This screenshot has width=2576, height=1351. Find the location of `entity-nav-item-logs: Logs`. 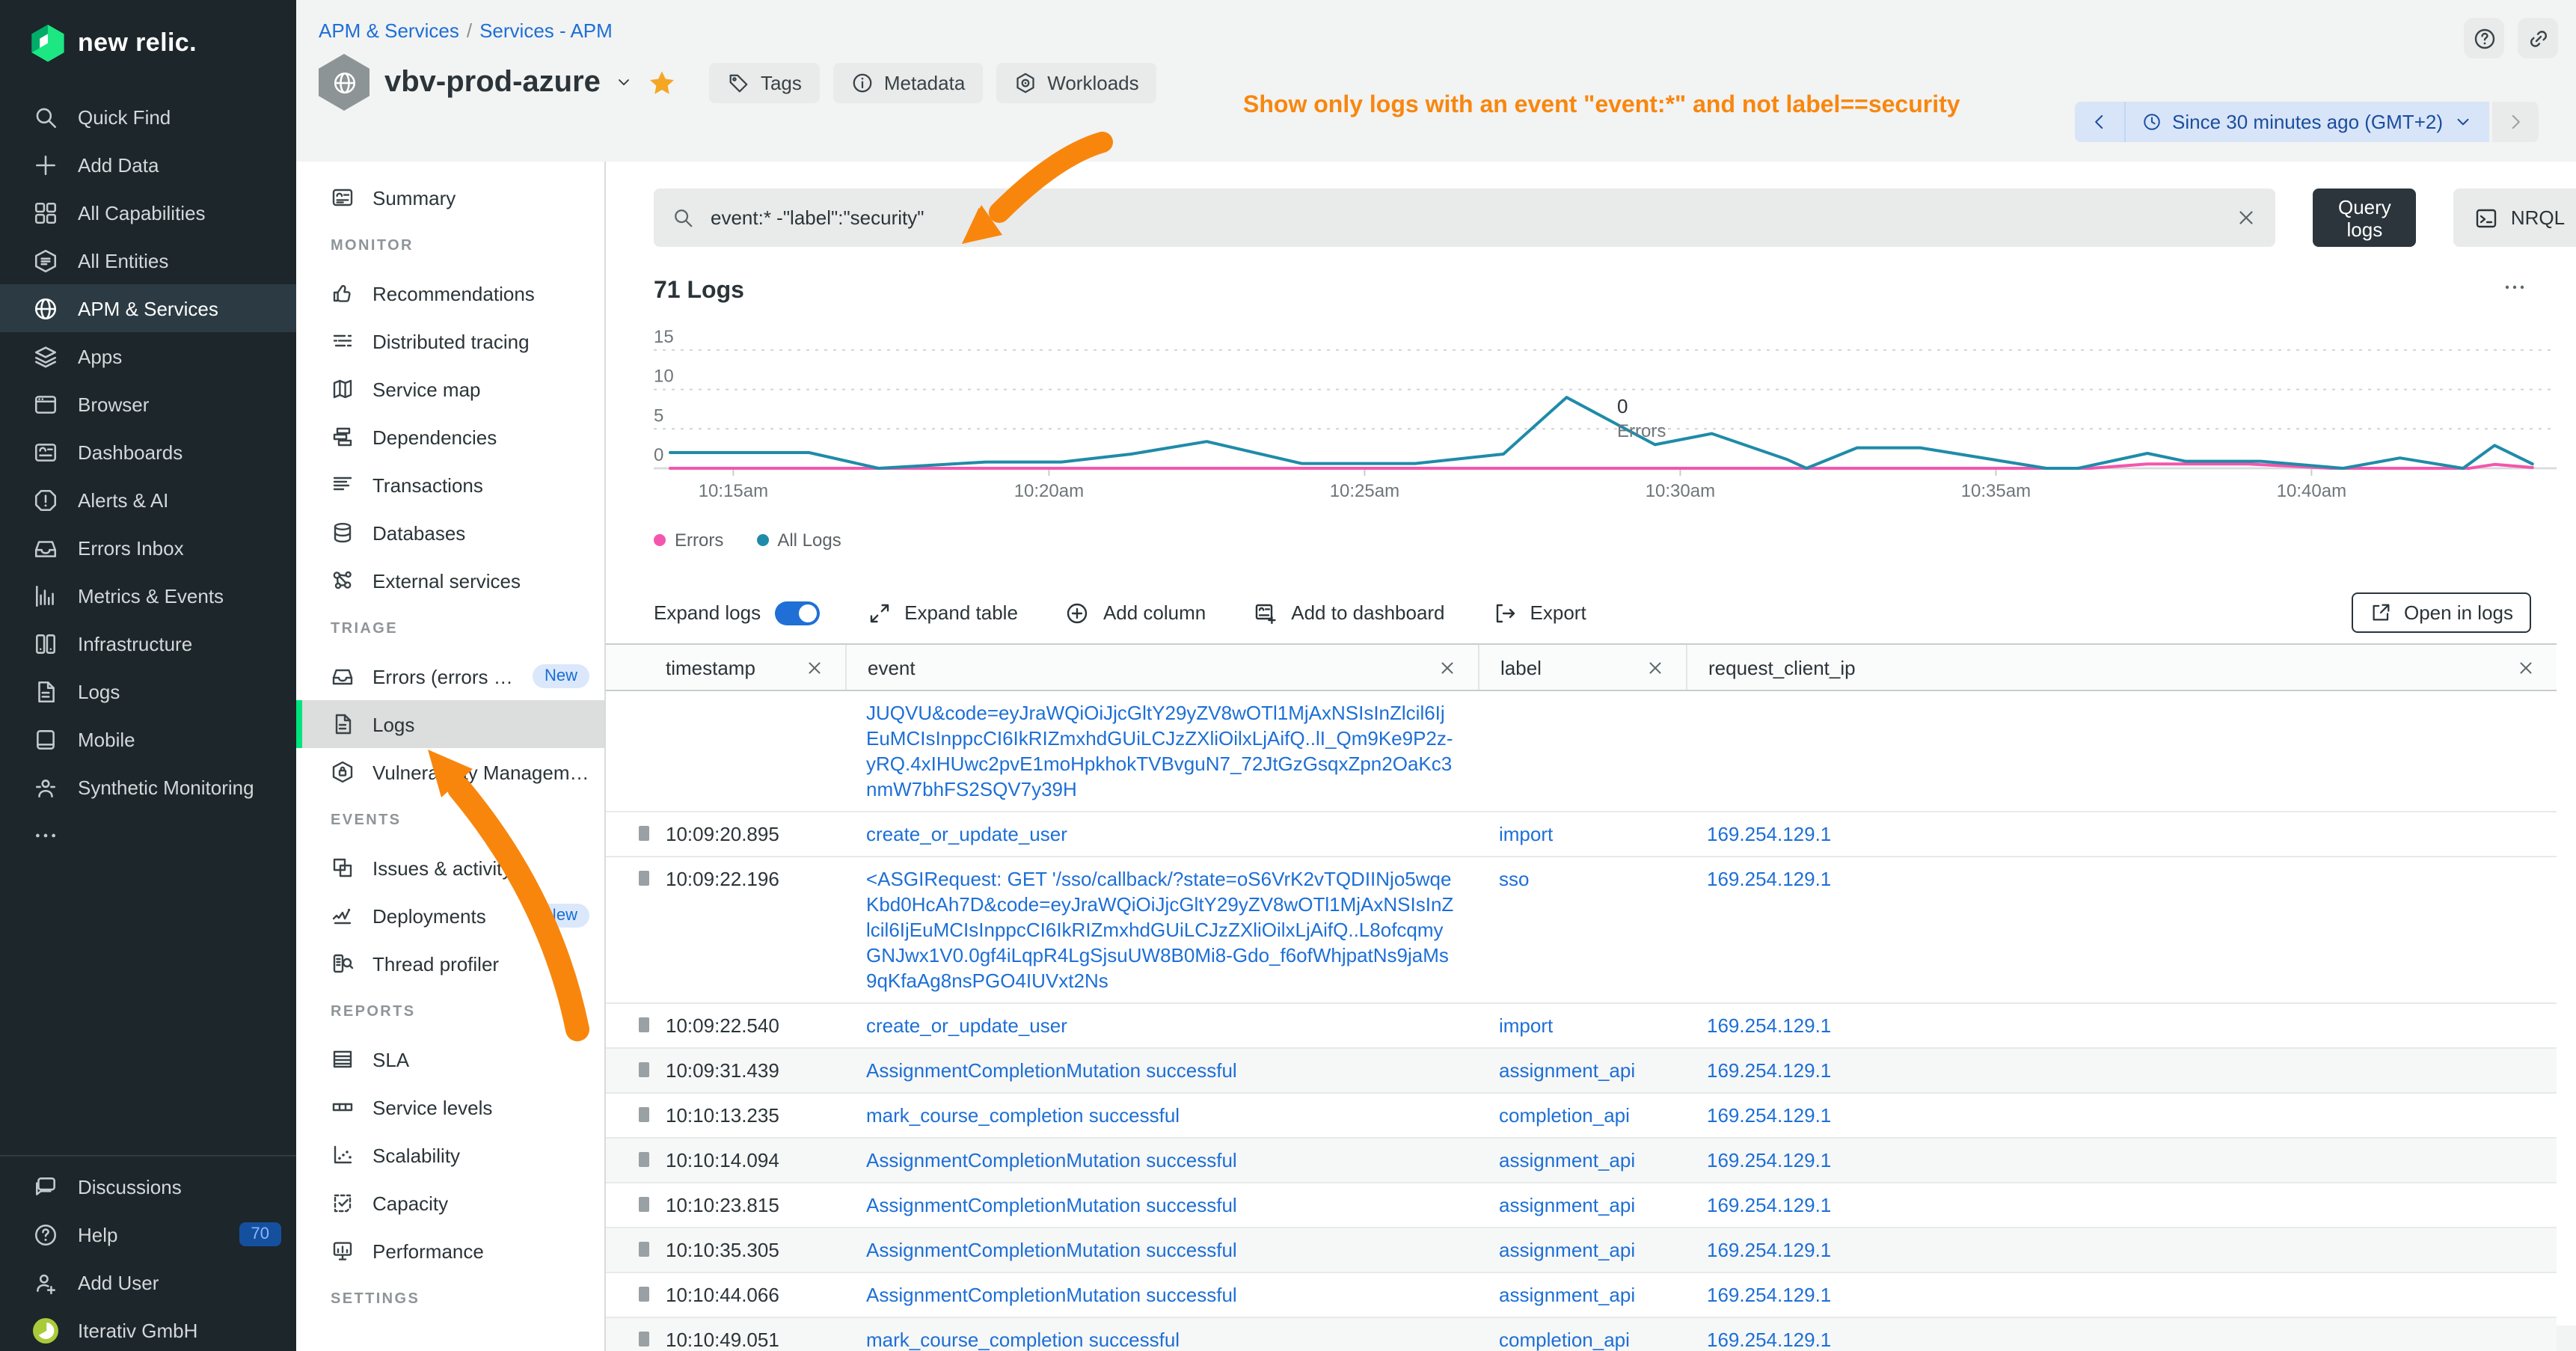

entity-nav-item-logs: Logs is located at coordinates (450, 724).